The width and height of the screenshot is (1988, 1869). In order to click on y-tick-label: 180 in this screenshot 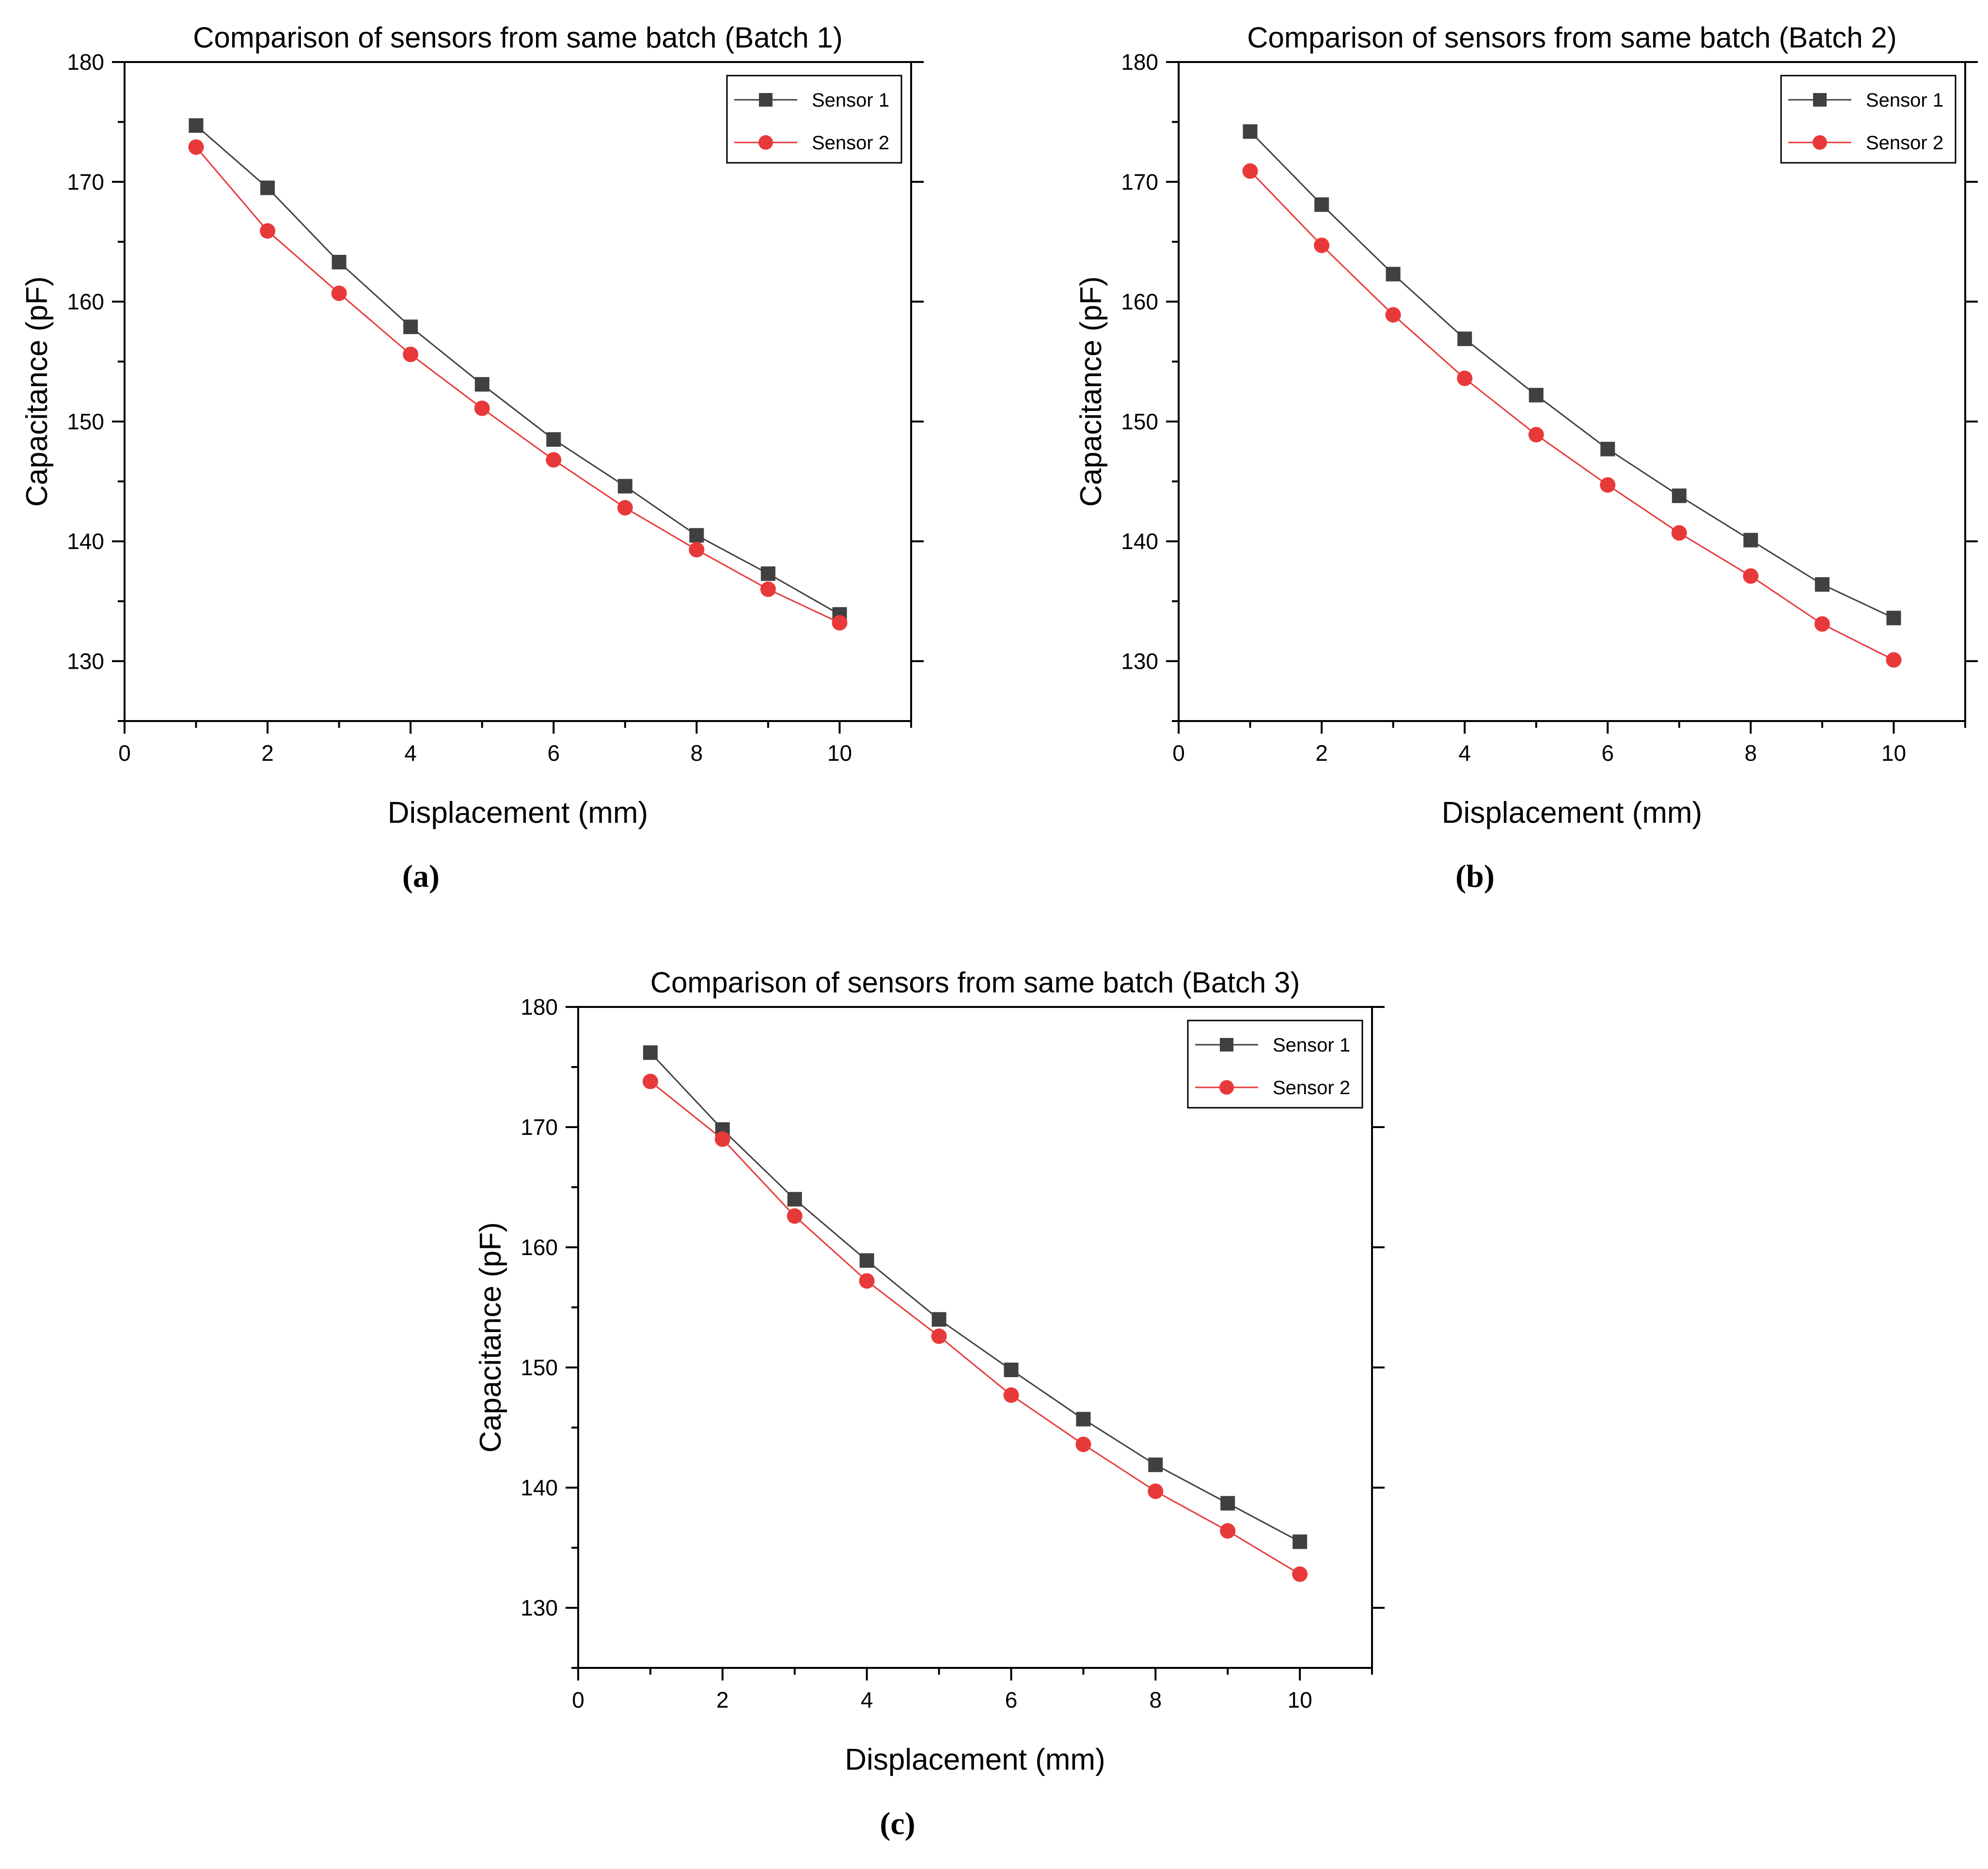, I will do `click(85, 62)`.